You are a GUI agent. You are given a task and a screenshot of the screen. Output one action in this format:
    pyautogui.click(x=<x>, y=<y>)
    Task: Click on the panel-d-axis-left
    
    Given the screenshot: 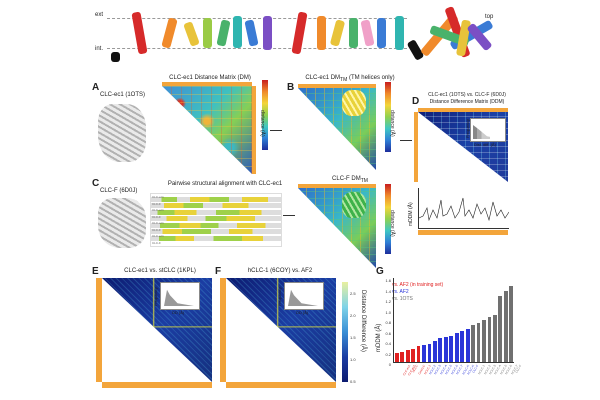 What is the action you would take?
    pyautogui.click(x=416, y=147)
    